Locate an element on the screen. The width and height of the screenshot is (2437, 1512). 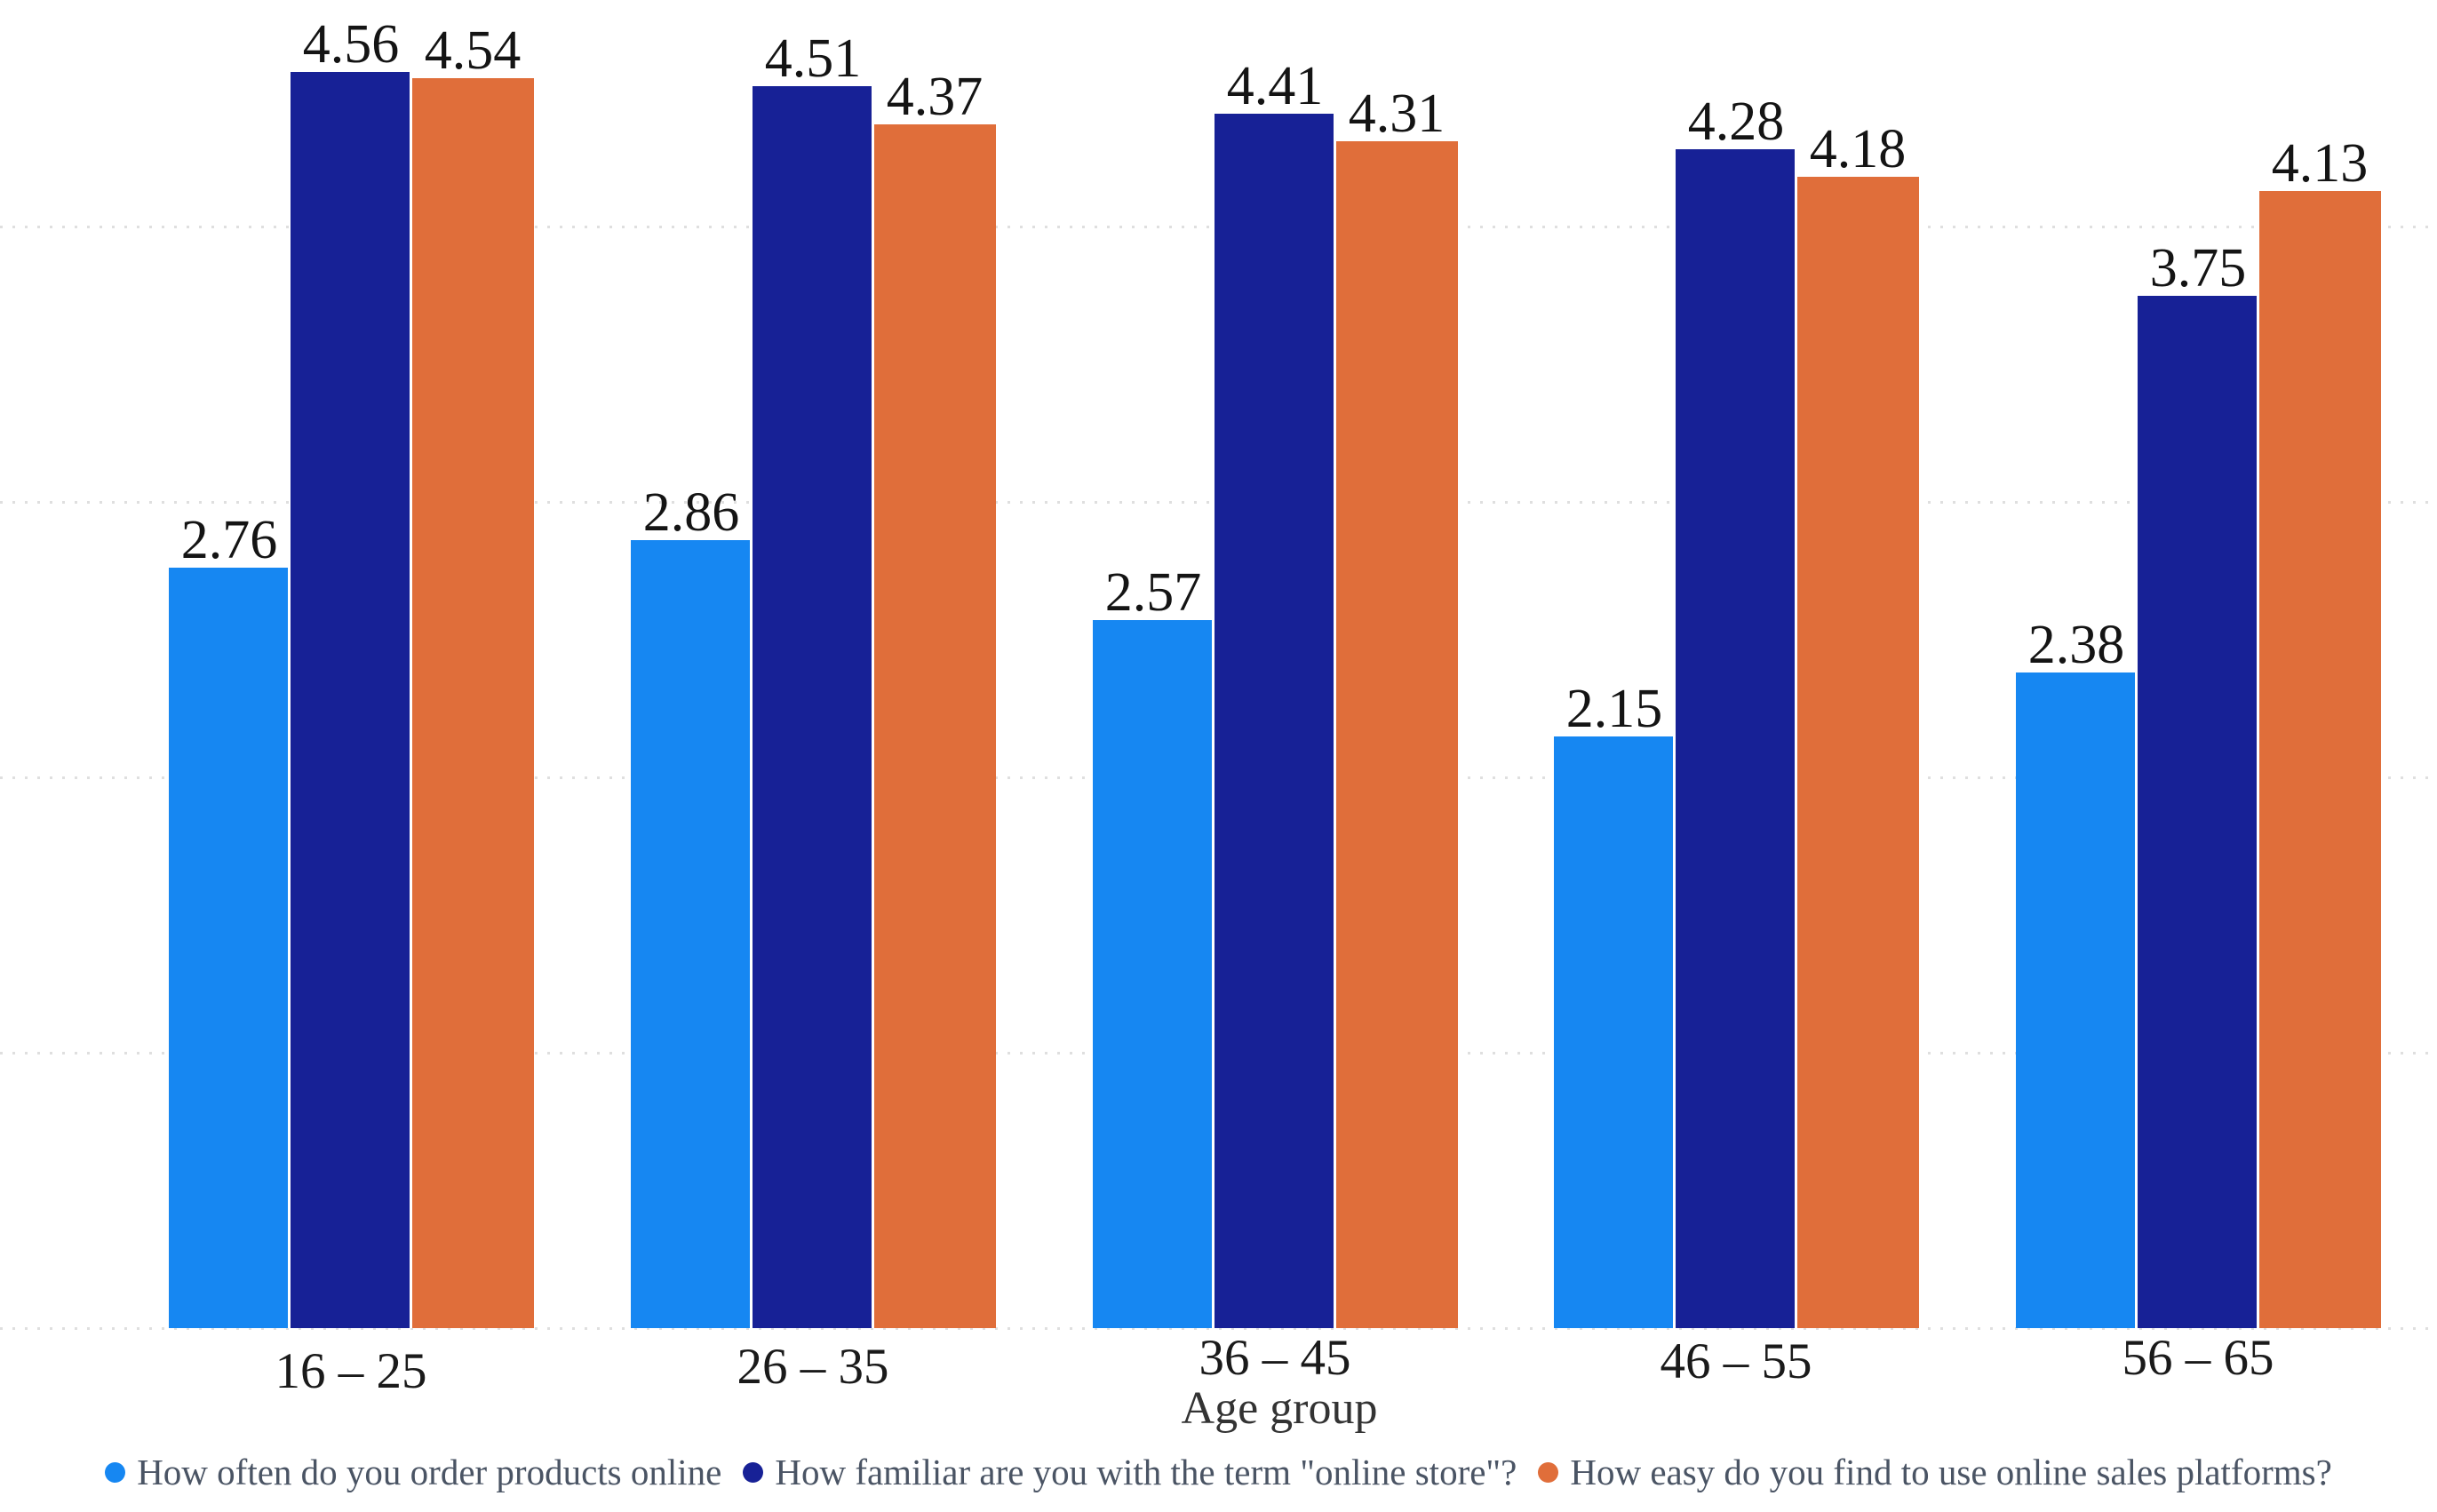
bar-value-label: 4.41 is located at coordinates (1275, 85).